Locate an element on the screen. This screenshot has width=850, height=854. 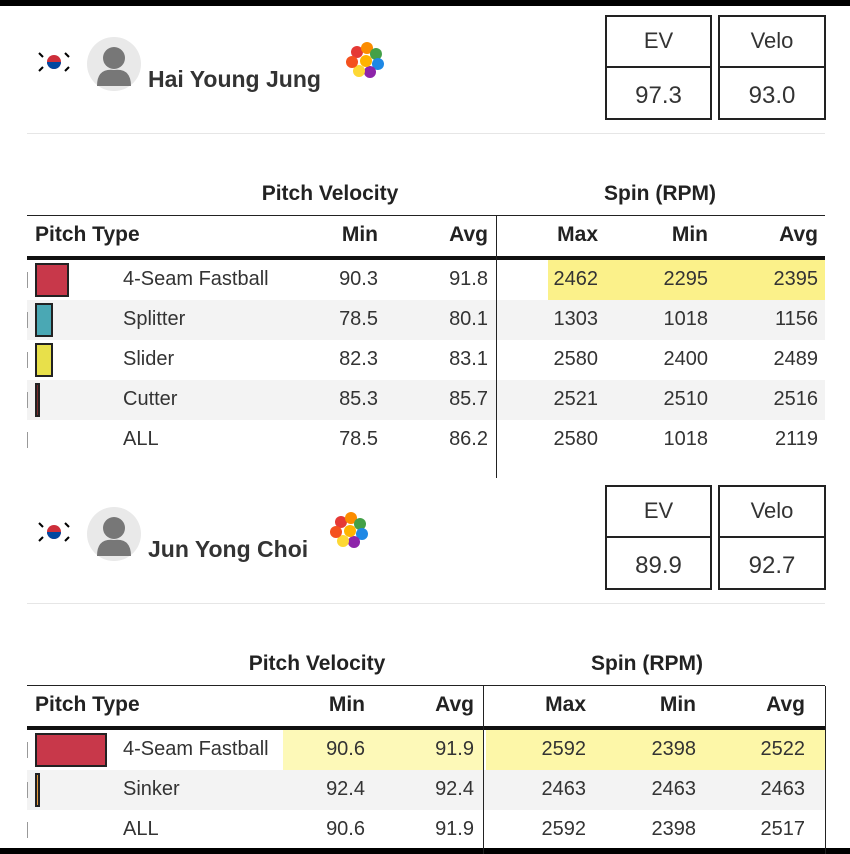
cell-value: 2489 is located at coordinates (796, 359).